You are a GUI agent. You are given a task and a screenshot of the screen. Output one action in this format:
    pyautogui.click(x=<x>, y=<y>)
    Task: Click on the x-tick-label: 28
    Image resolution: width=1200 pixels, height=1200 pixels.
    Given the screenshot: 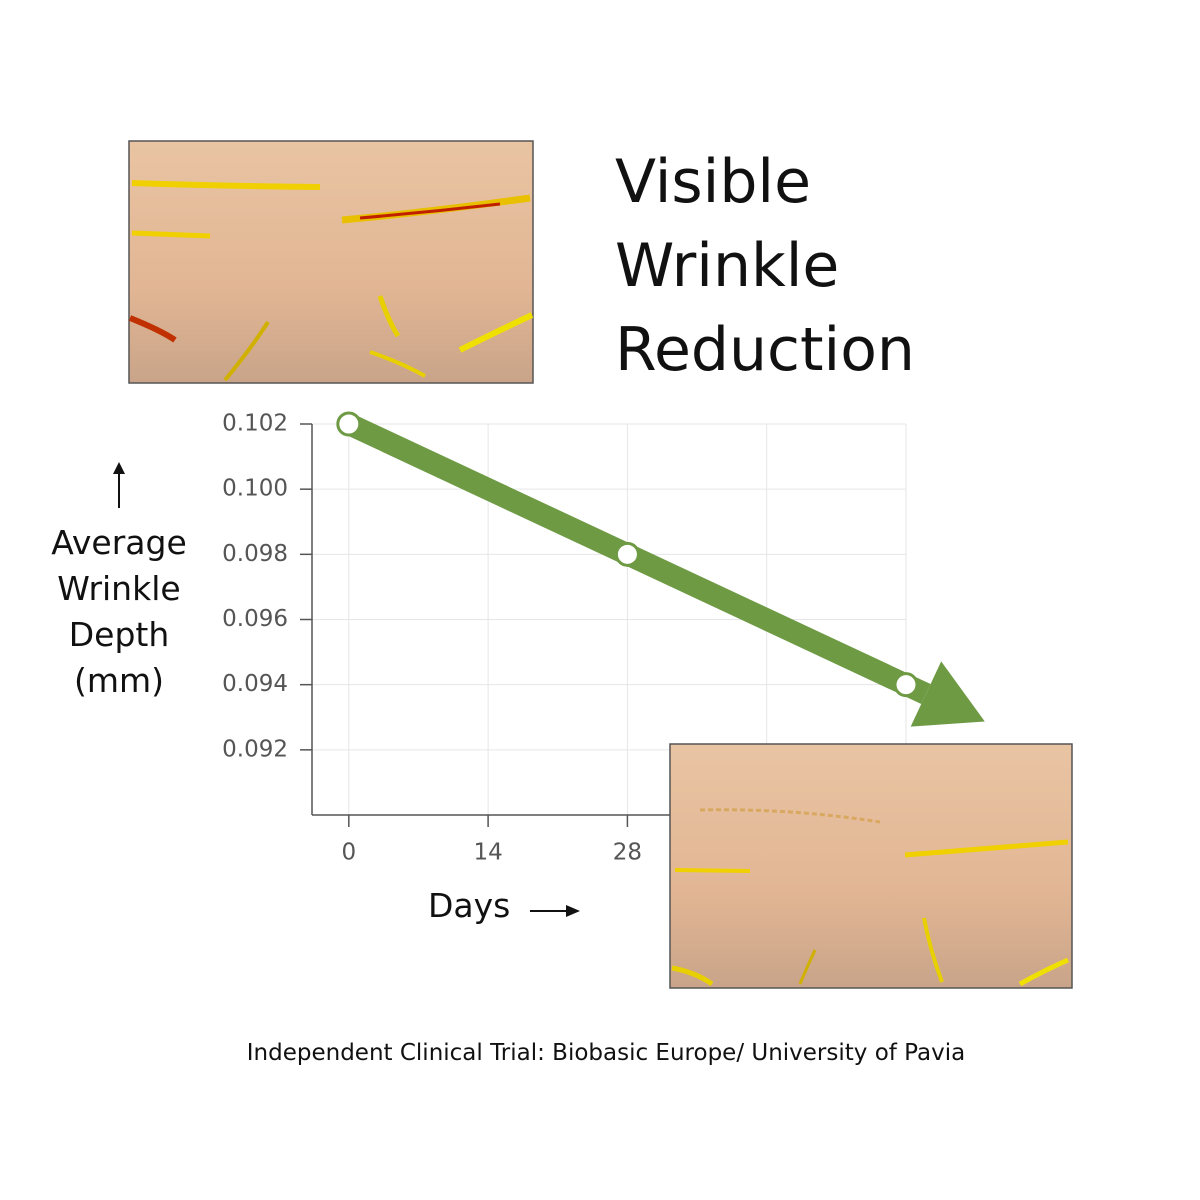 What is the action you would take?
    pyautogui.click(x=627, y=853)
    